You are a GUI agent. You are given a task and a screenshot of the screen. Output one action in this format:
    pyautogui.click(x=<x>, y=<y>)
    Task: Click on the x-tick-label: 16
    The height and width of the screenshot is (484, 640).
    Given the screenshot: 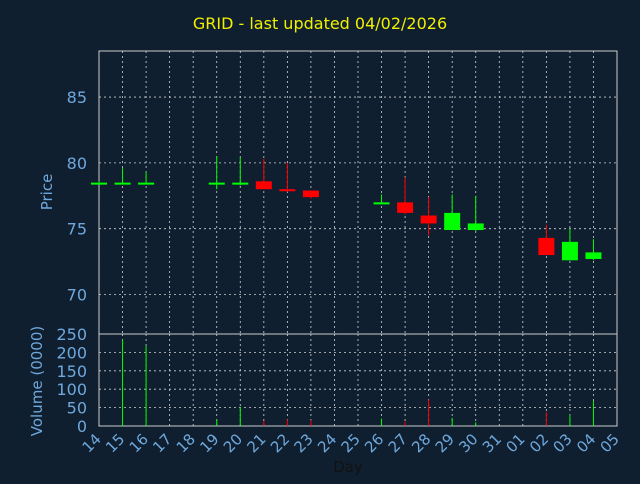 What is the action you would take?
    pyautogui.click(x=139, y=443)
    